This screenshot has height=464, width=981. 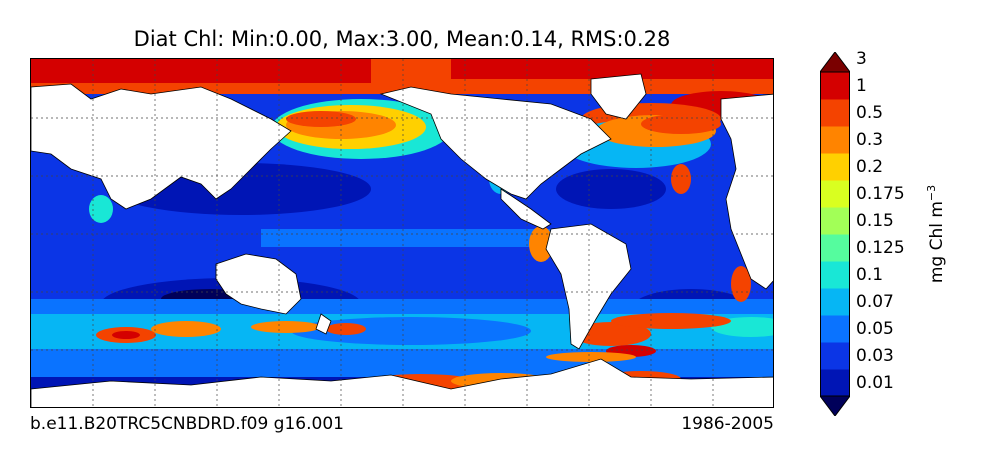 What do you see at coordinates (875, 382) in the screenshot?
I see `colorbar-tick-label: 0.01` at bounding box center [875, 382].